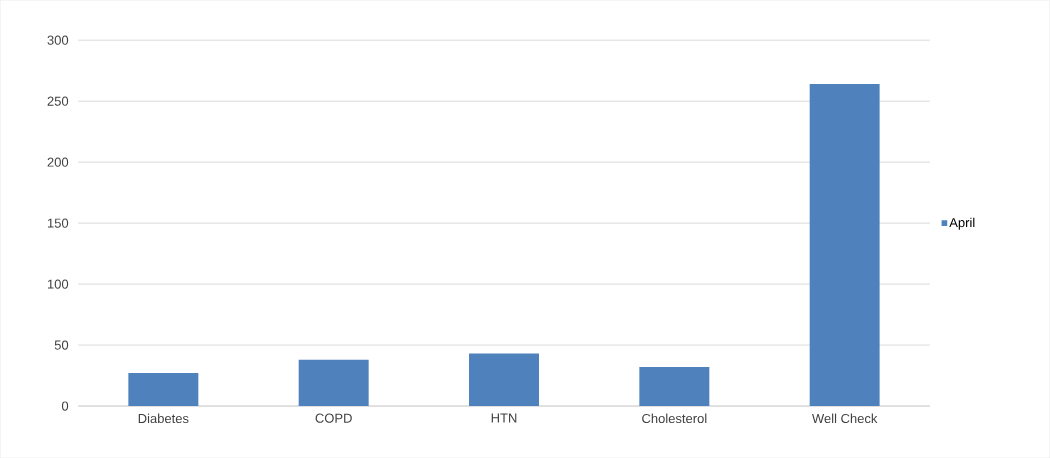 This screenshot has height=458, width=1050. I want to click on x-tick-label: Diabetes, so click(163, 418).